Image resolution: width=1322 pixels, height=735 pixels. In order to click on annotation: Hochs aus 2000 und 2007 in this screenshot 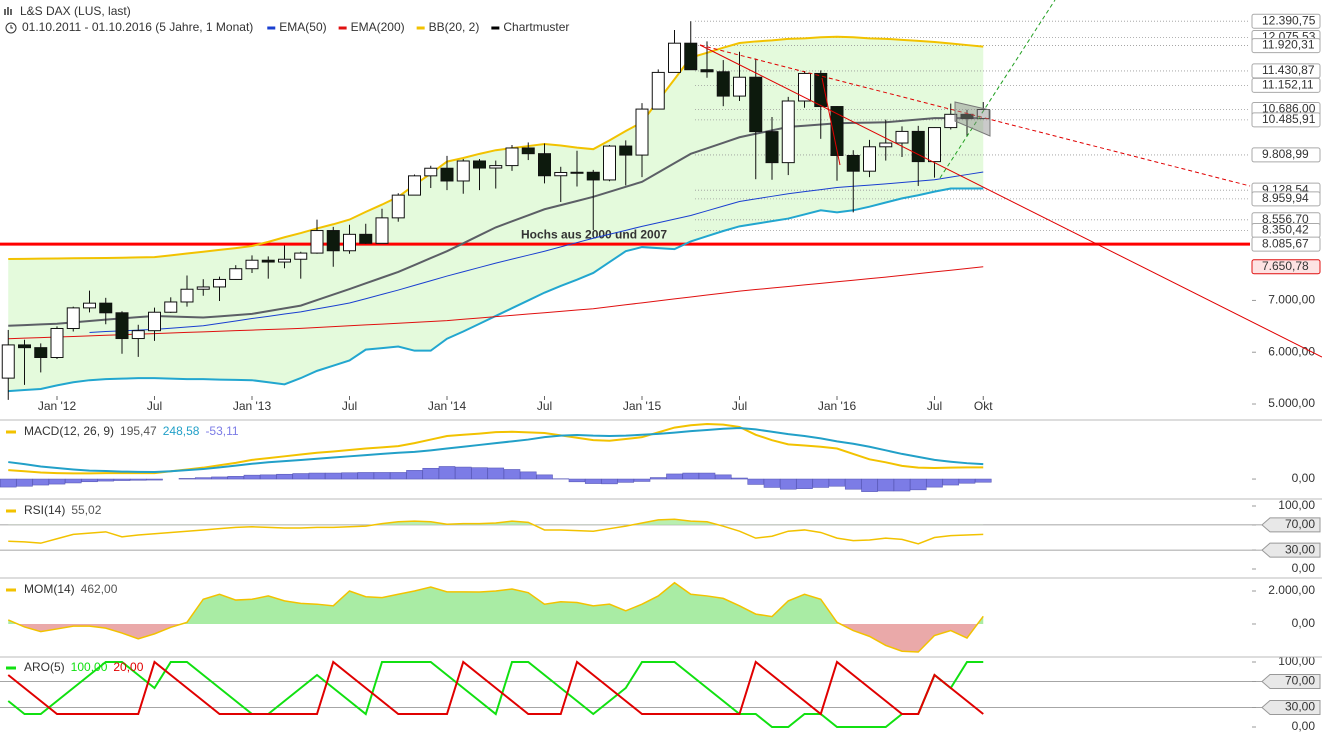, I will do `click(594, 234)`.